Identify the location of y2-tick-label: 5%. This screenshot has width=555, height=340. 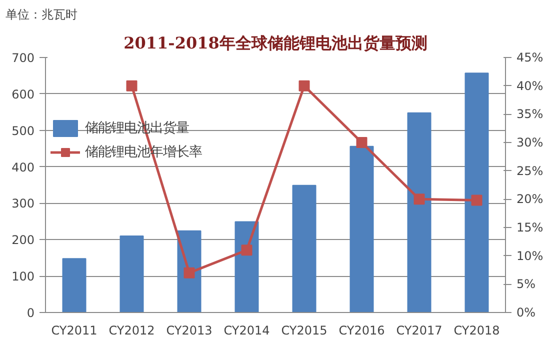
(526, 284).